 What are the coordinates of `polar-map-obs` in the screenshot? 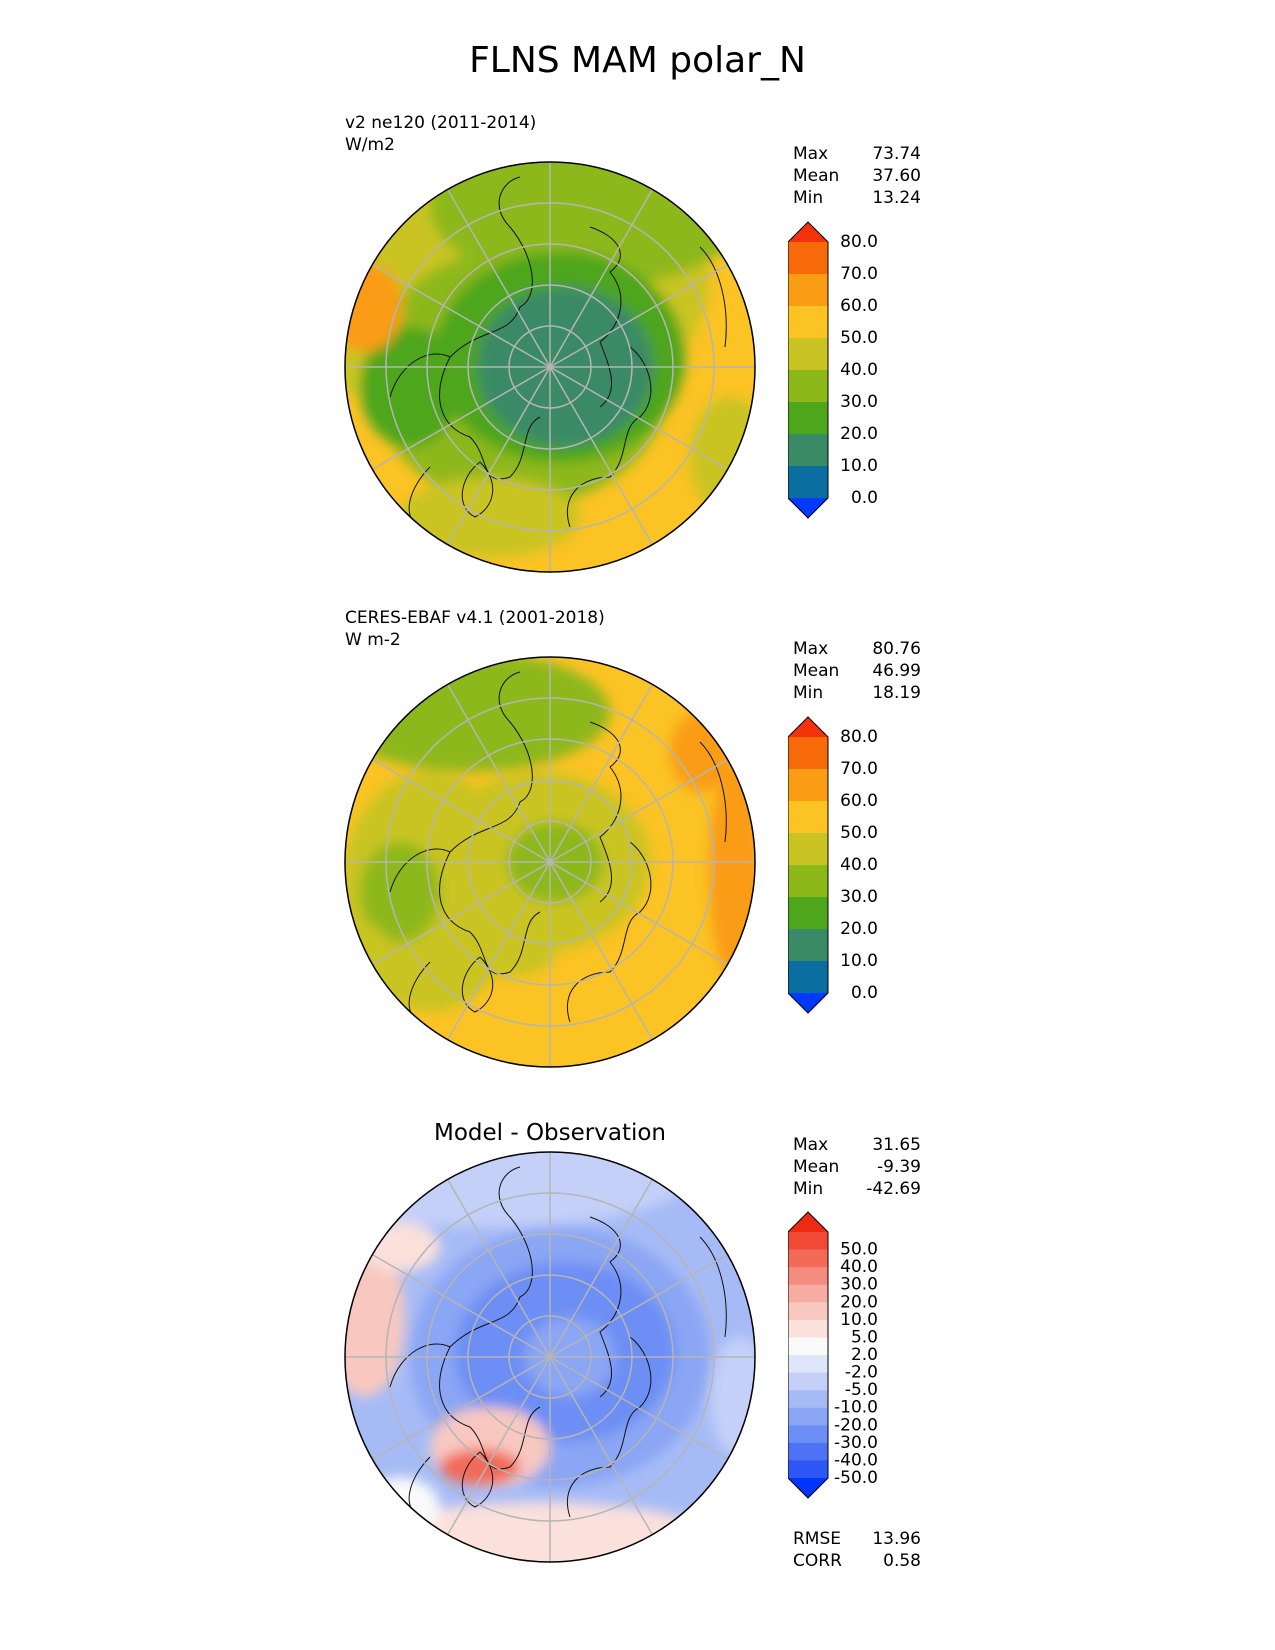 It's located at (550, 862).